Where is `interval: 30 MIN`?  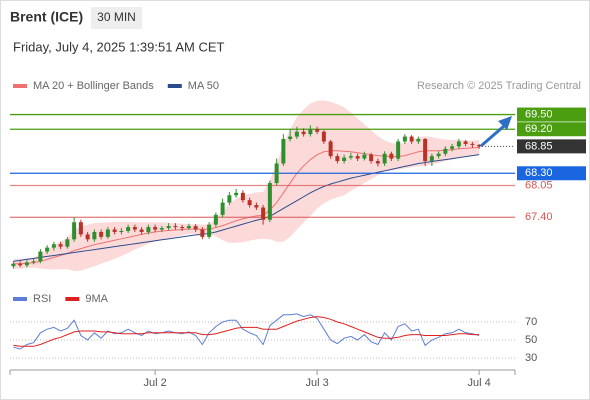 interval: 30 MIN is located at coordinates (116, 17).